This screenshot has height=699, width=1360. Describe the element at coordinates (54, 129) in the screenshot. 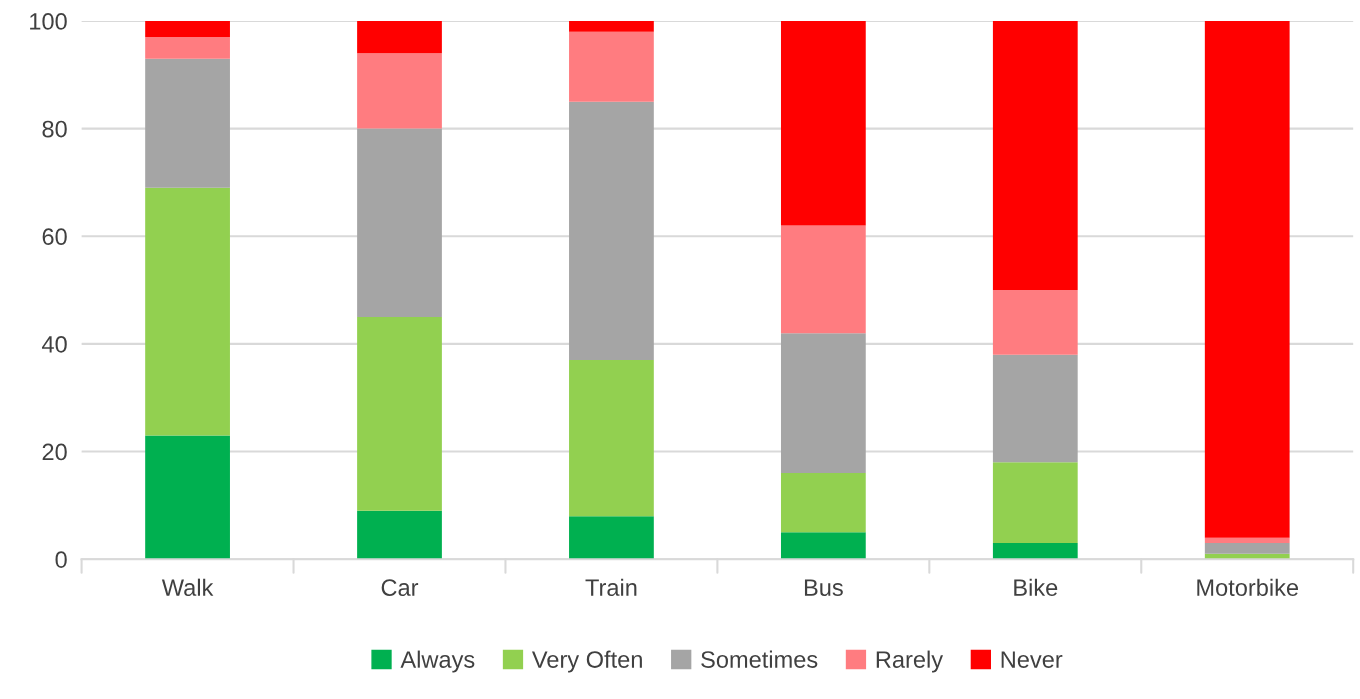

I see `y-tick-label: 80` at that location.